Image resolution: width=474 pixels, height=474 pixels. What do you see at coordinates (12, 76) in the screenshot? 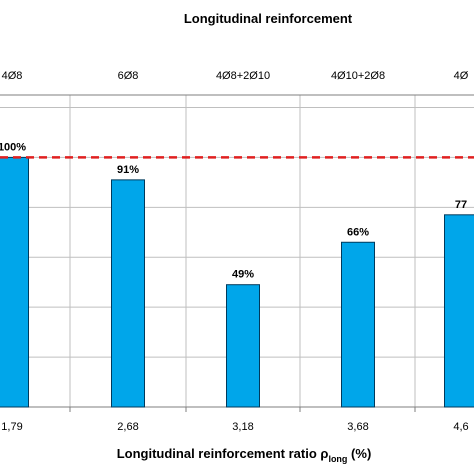
I see `top-category-label: 4Ø8` at bounding box center [12, 76].